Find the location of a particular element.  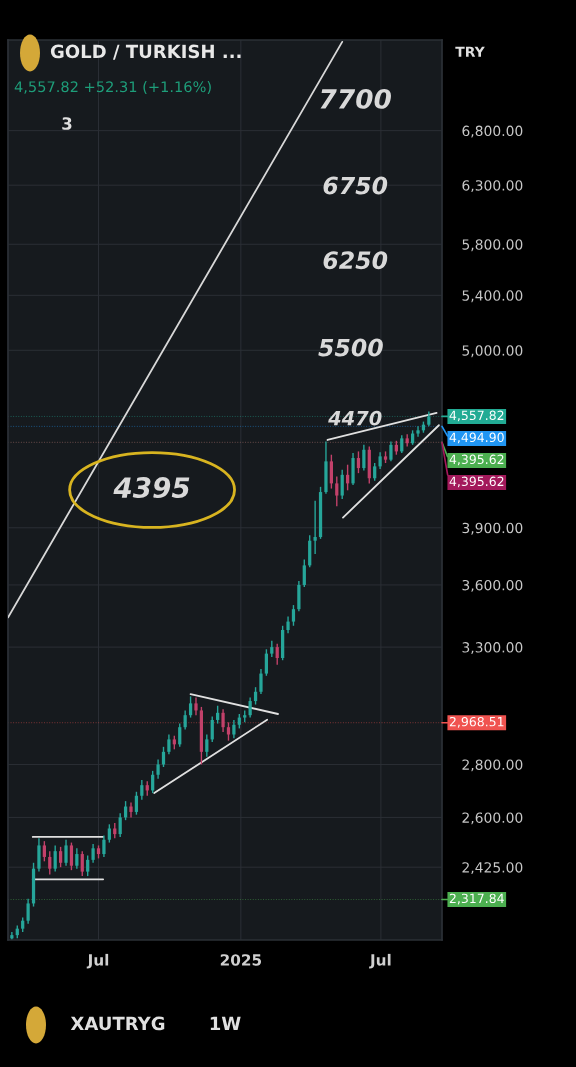

y-tick-label: 2,425.00 is located at coordinates (492, 868).